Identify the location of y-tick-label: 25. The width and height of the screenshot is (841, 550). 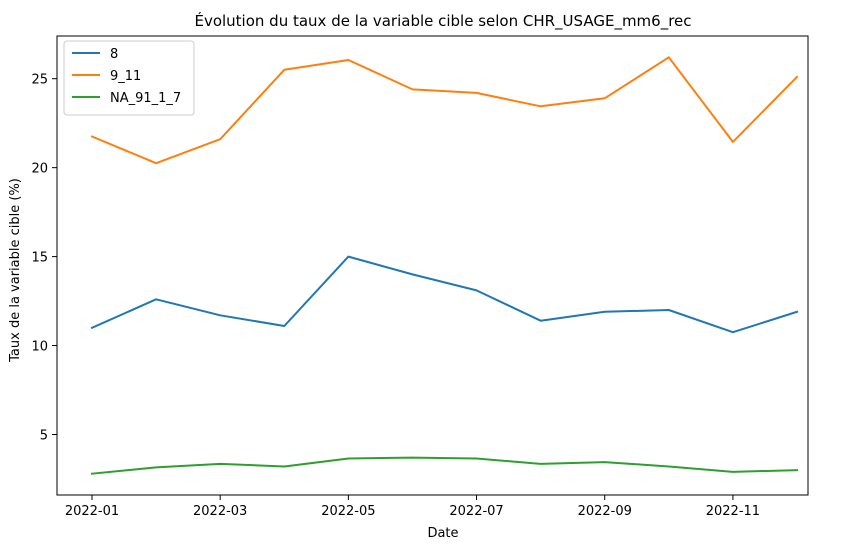
(39, 80).